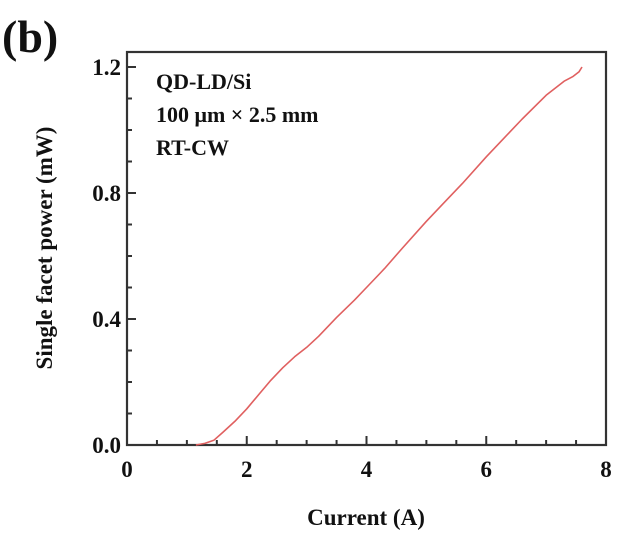 This screenshot has height=534, width=629. What do you see at coordinates (106, 445) in the screenshot?
I see `y-tick-label: 0.0` at bounding box center [106, 445].